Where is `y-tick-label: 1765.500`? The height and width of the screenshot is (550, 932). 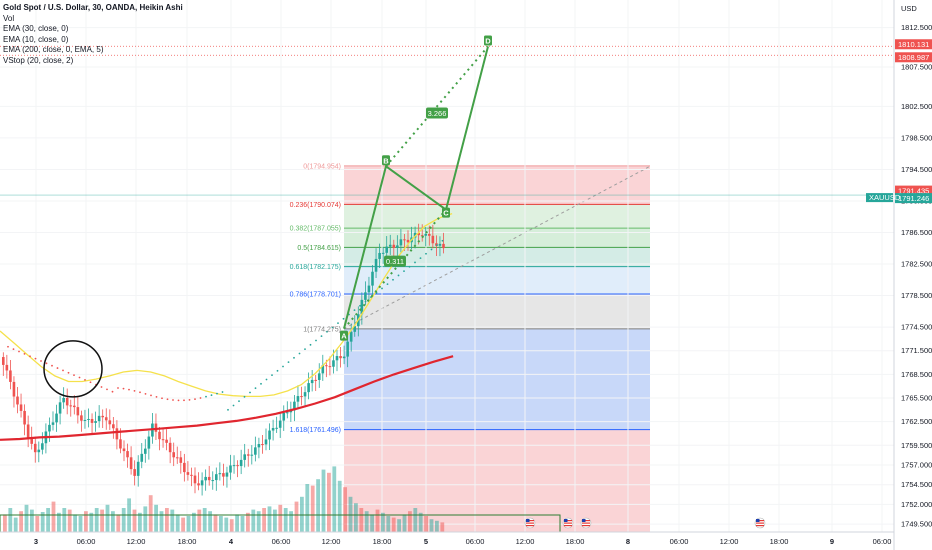 y-tick-label: 1765.500 is located at coordinates (916, 398).